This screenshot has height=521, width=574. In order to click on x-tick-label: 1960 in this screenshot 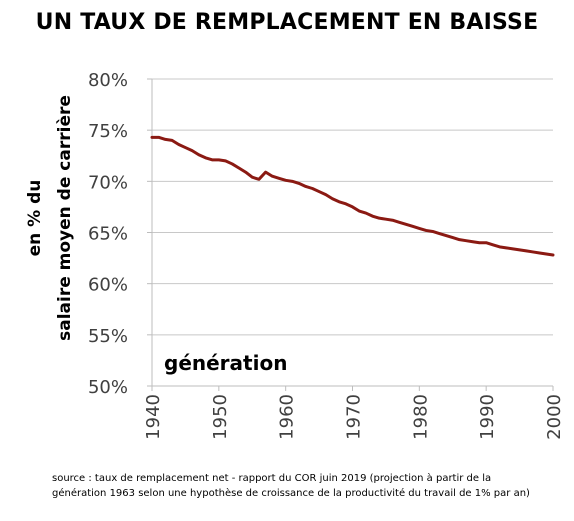, I will do `click(287, 417)`.